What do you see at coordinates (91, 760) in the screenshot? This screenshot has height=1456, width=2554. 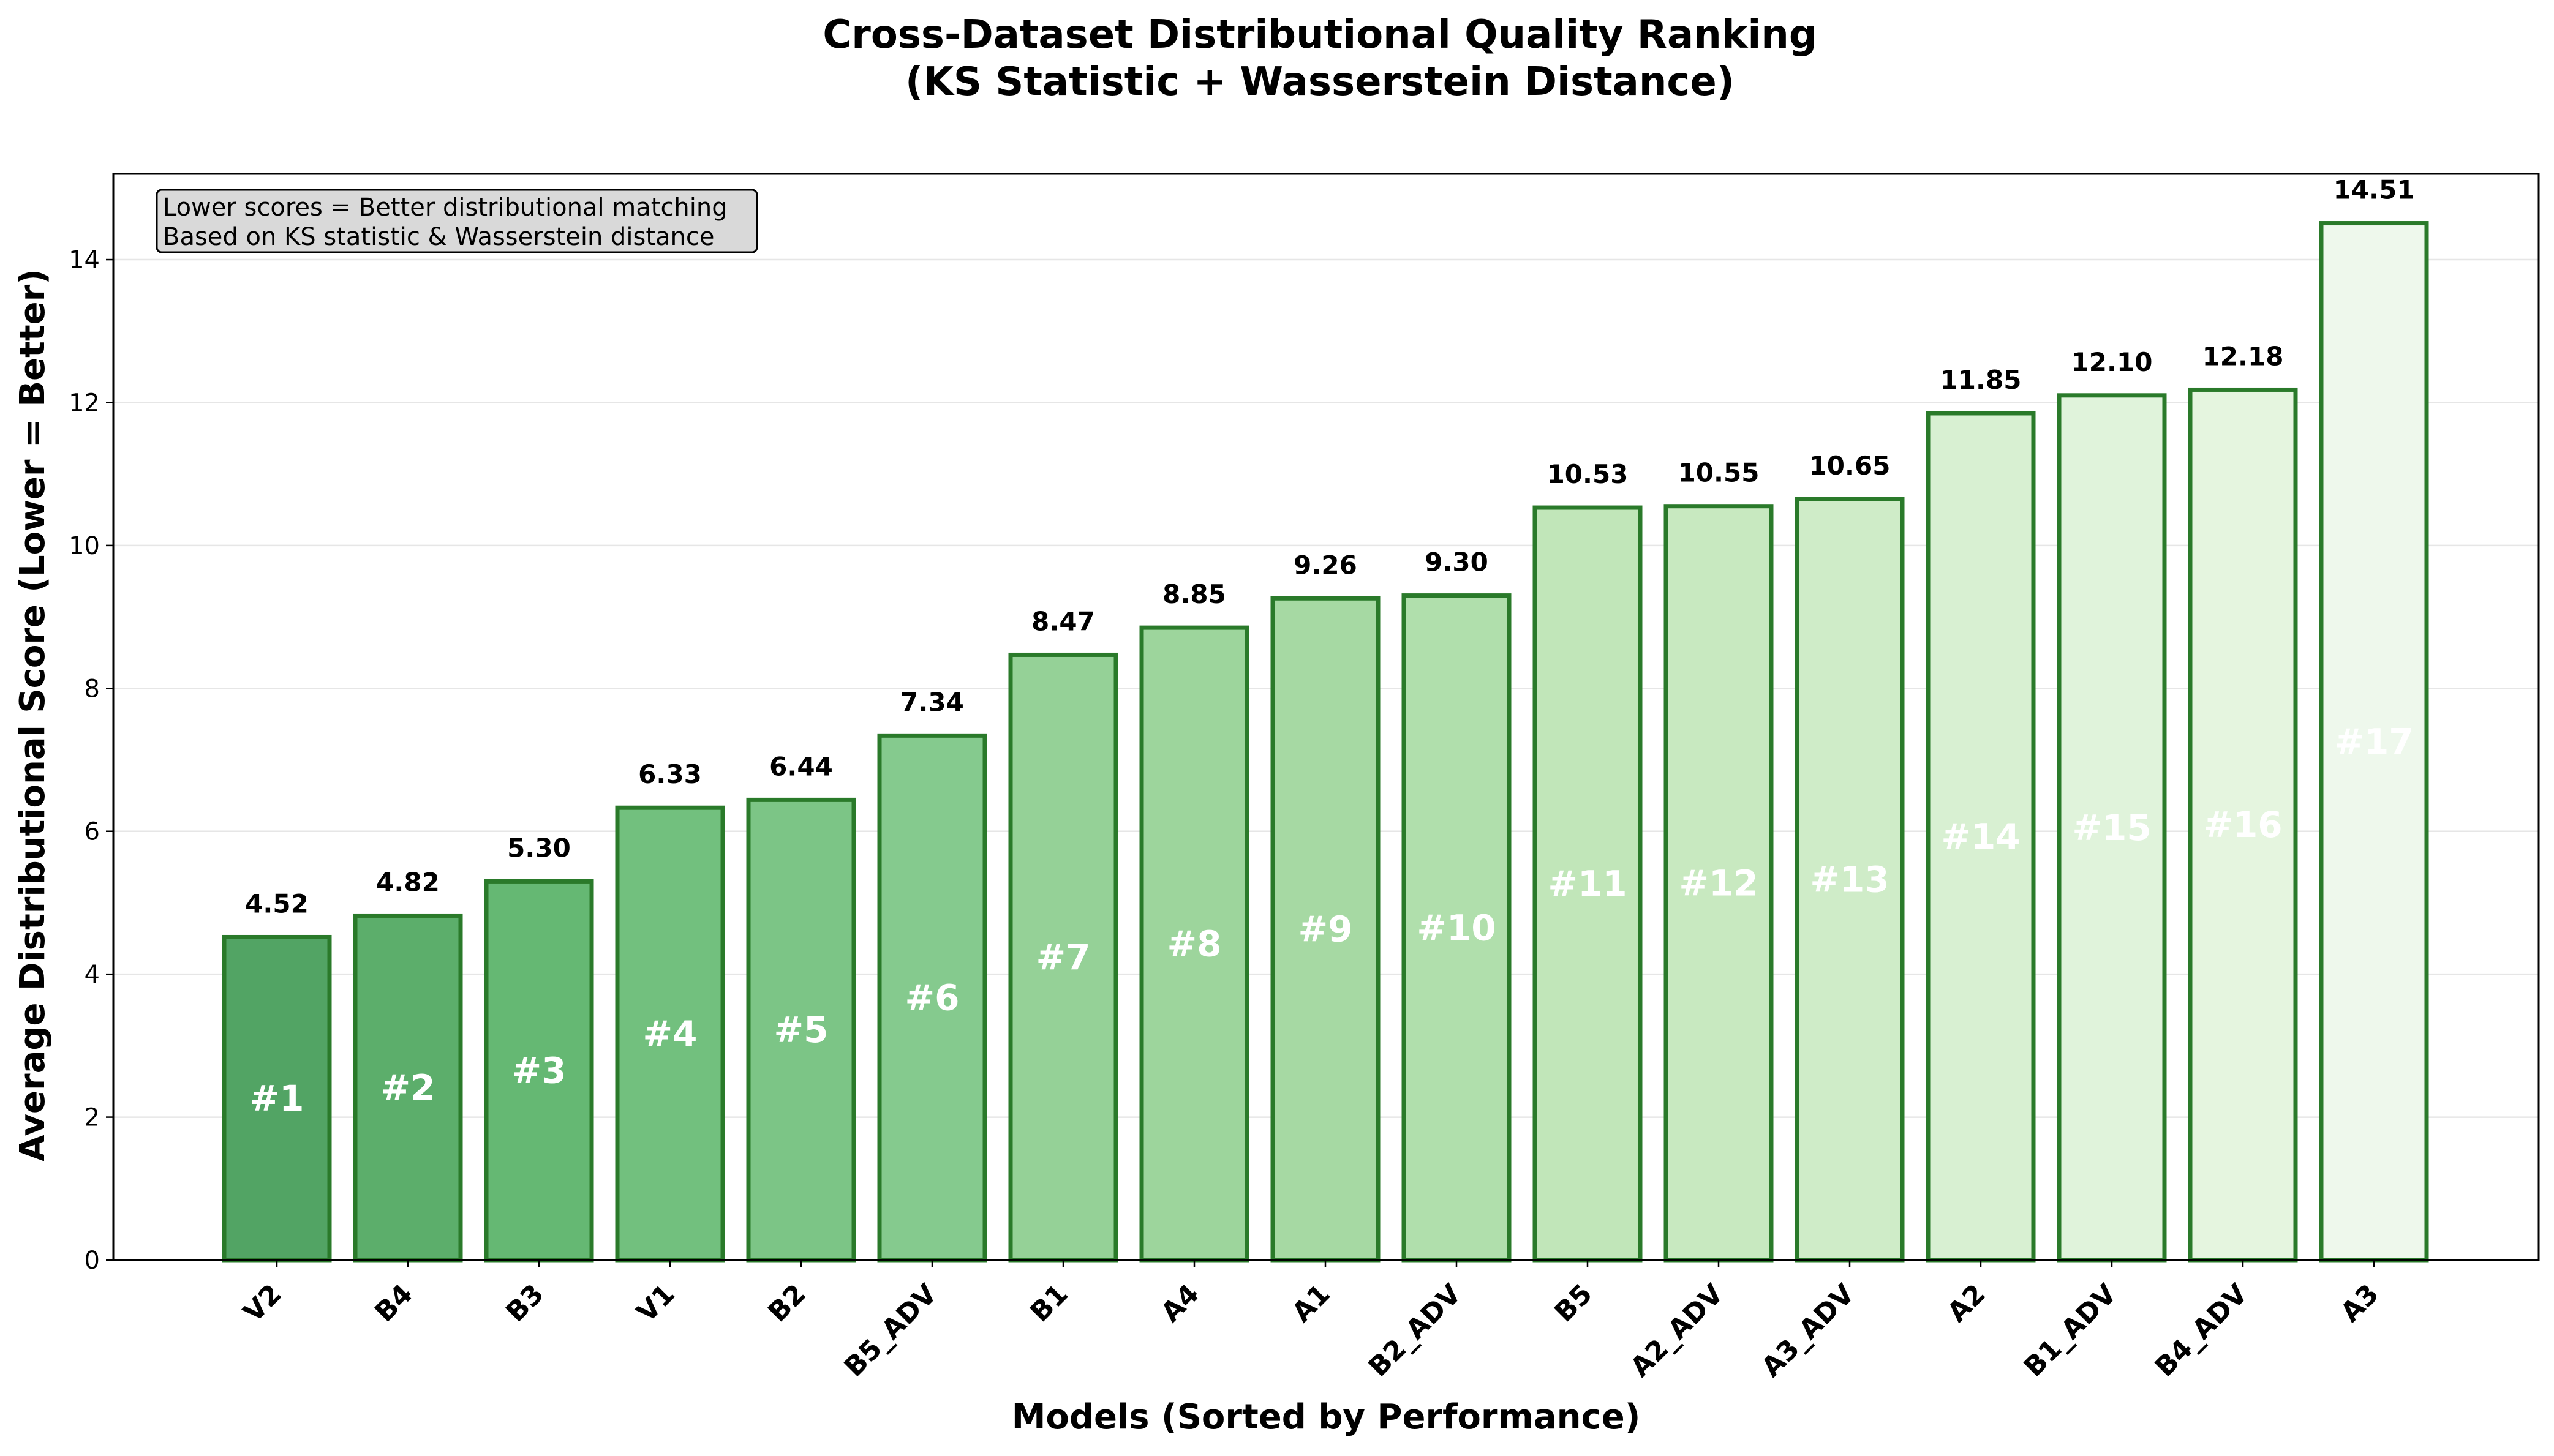 I see `y-ticks: 0 2 4 6 8 10 12 14` at bounding box center [91, 760].